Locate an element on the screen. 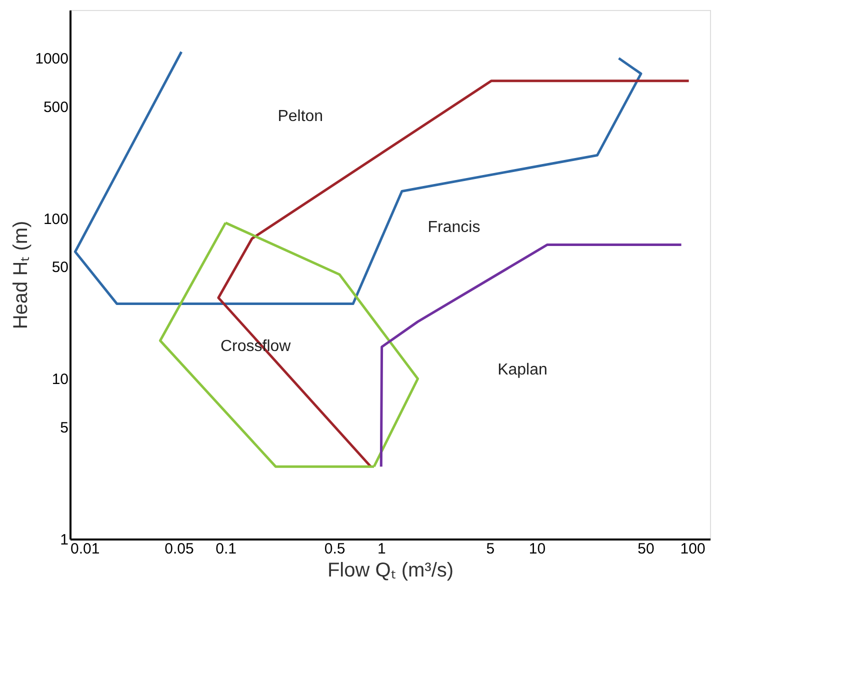 The height and width of the screenshot is (695, 864). x-tick-label: 0.5 is located at coordinates (335, 549).